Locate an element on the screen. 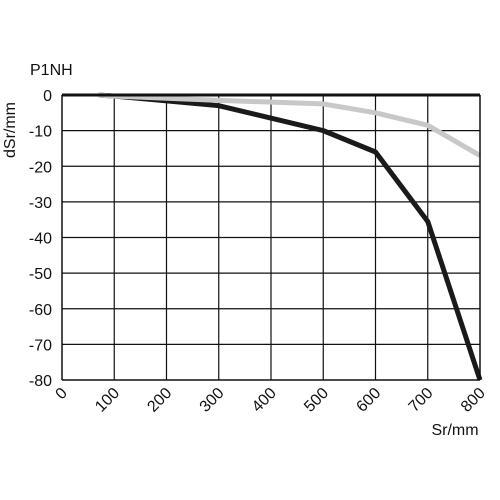  y-tick-labels: 0 -10 -20 -30 -40 -50 -60 -70 -80 is located at coordinates (40, 239).